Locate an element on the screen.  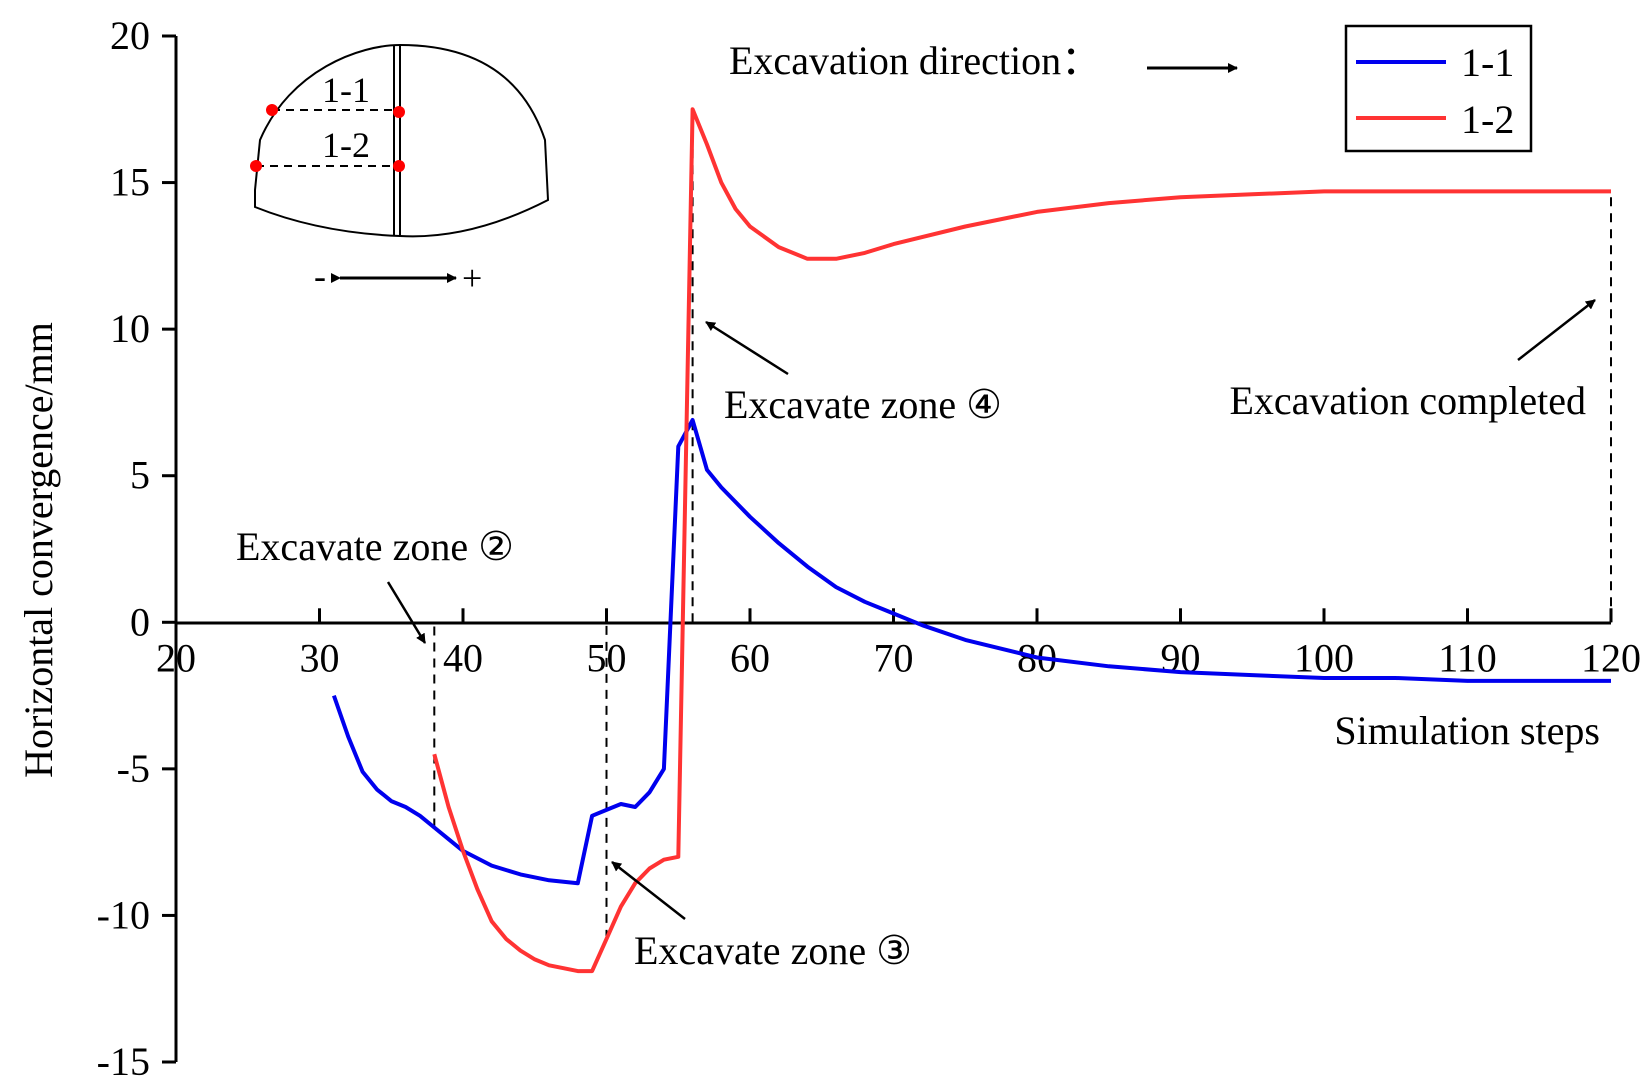
legend-label-1-2: 1-2 is located at coordinates (1487, 119).